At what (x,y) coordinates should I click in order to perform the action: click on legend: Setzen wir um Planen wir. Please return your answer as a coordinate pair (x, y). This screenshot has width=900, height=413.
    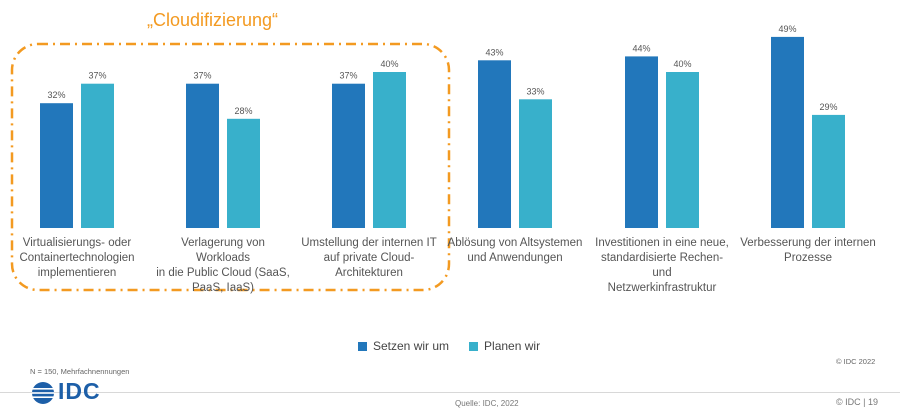
    Looking at the image, I should click on (449, 346).